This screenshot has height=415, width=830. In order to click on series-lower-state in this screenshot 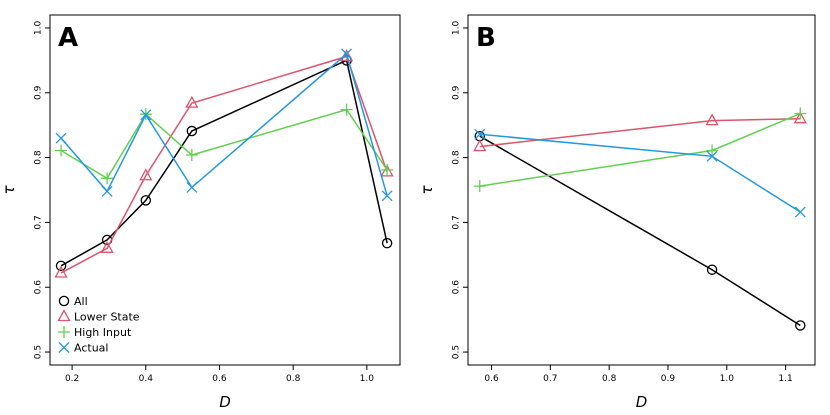, I will do `click(640, 131)`.